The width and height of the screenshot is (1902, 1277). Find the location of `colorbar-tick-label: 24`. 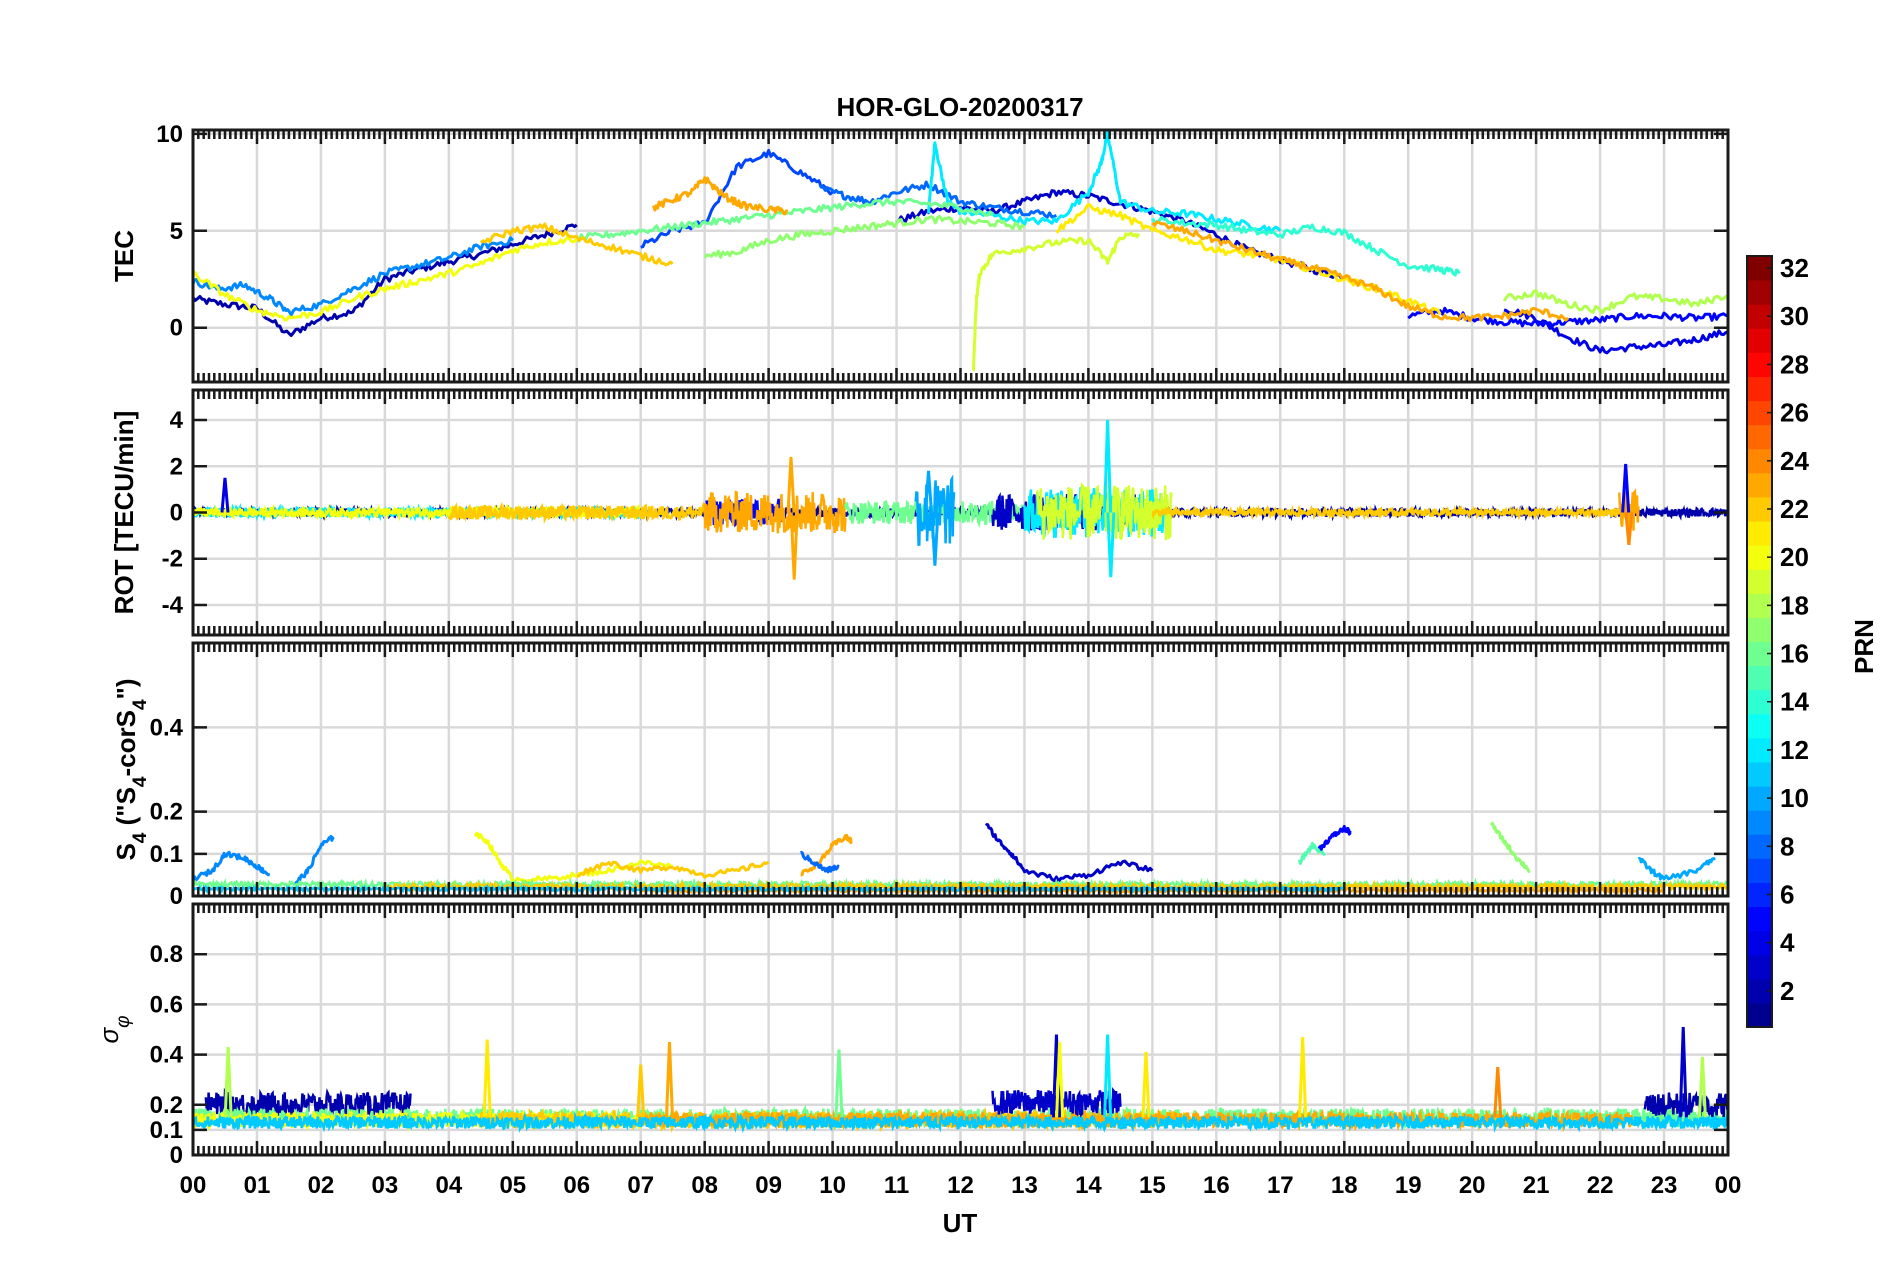

colorbar-tick-label: 24 is located at coordinates (1794, 461).